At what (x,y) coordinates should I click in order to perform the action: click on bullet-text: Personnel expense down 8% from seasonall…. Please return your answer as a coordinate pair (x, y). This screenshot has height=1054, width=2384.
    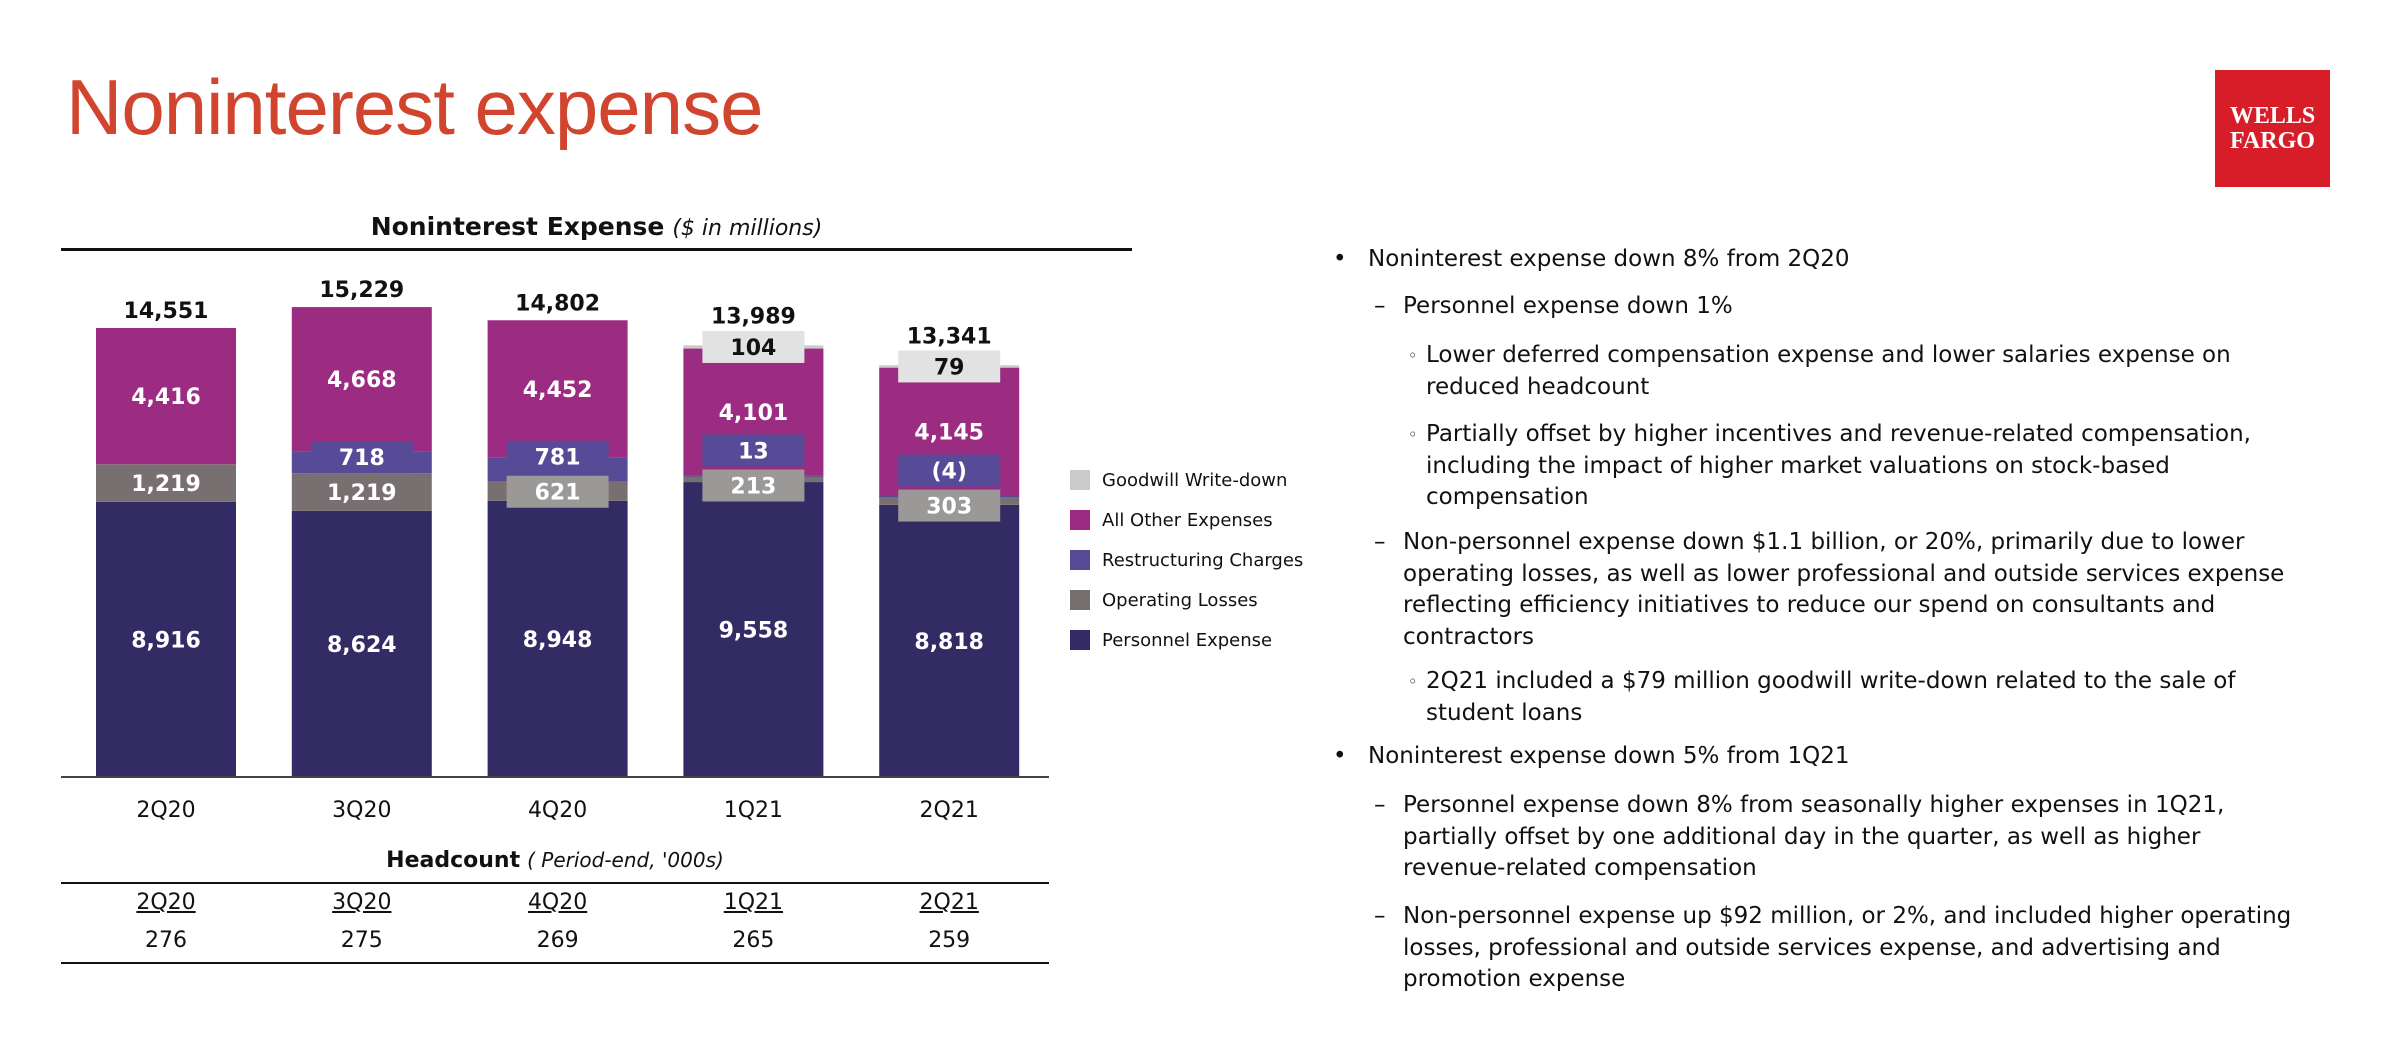
    Looking at the image, I should click on (1814, 836).